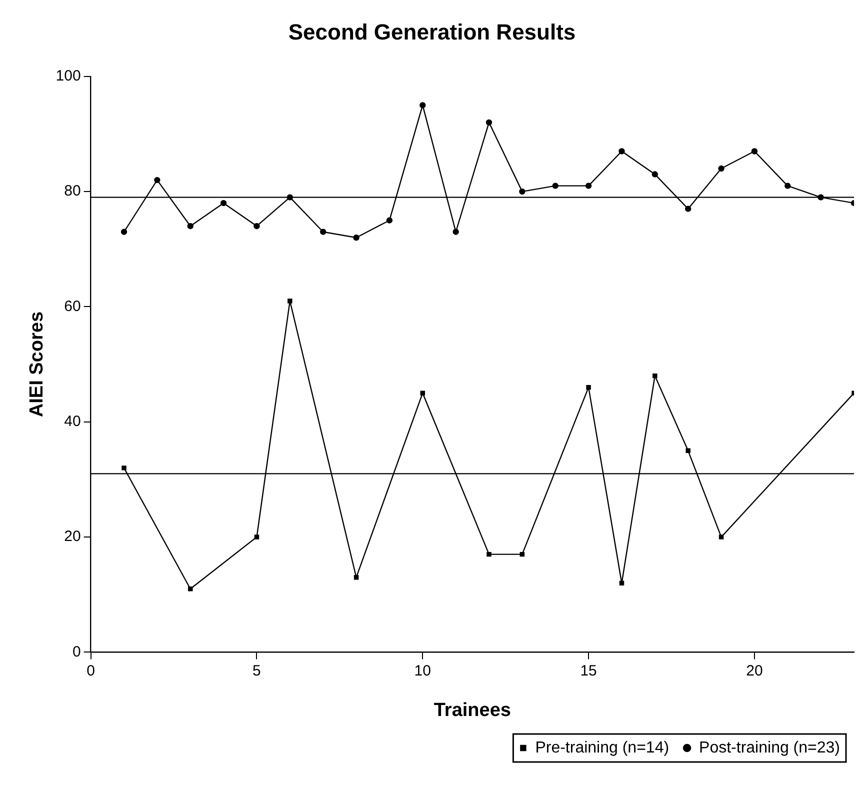  Describe the element at coordinates (256, 671) in the screenshot. I see `x-tick-label: 5` at that location.